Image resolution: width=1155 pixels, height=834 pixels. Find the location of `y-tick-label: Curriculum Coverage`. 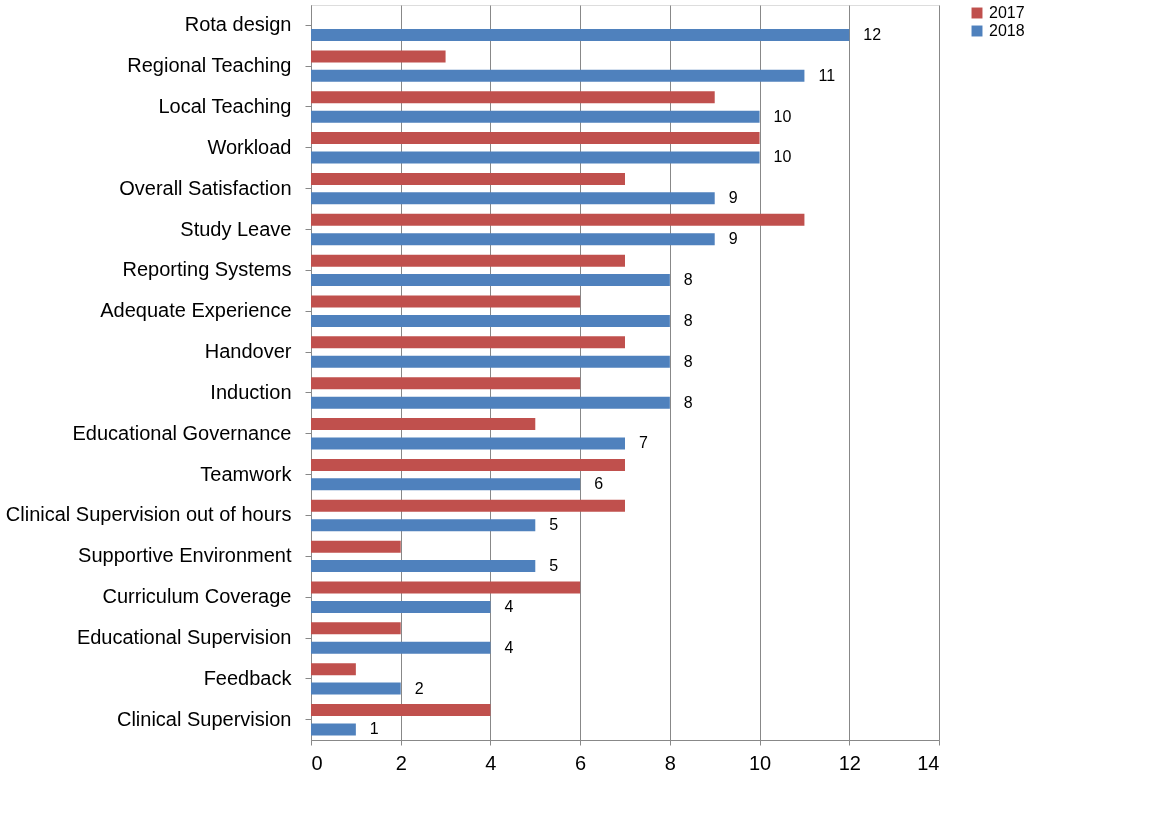

y-tick-label: Curriculum Coverage is located at coordinates (197, 596).